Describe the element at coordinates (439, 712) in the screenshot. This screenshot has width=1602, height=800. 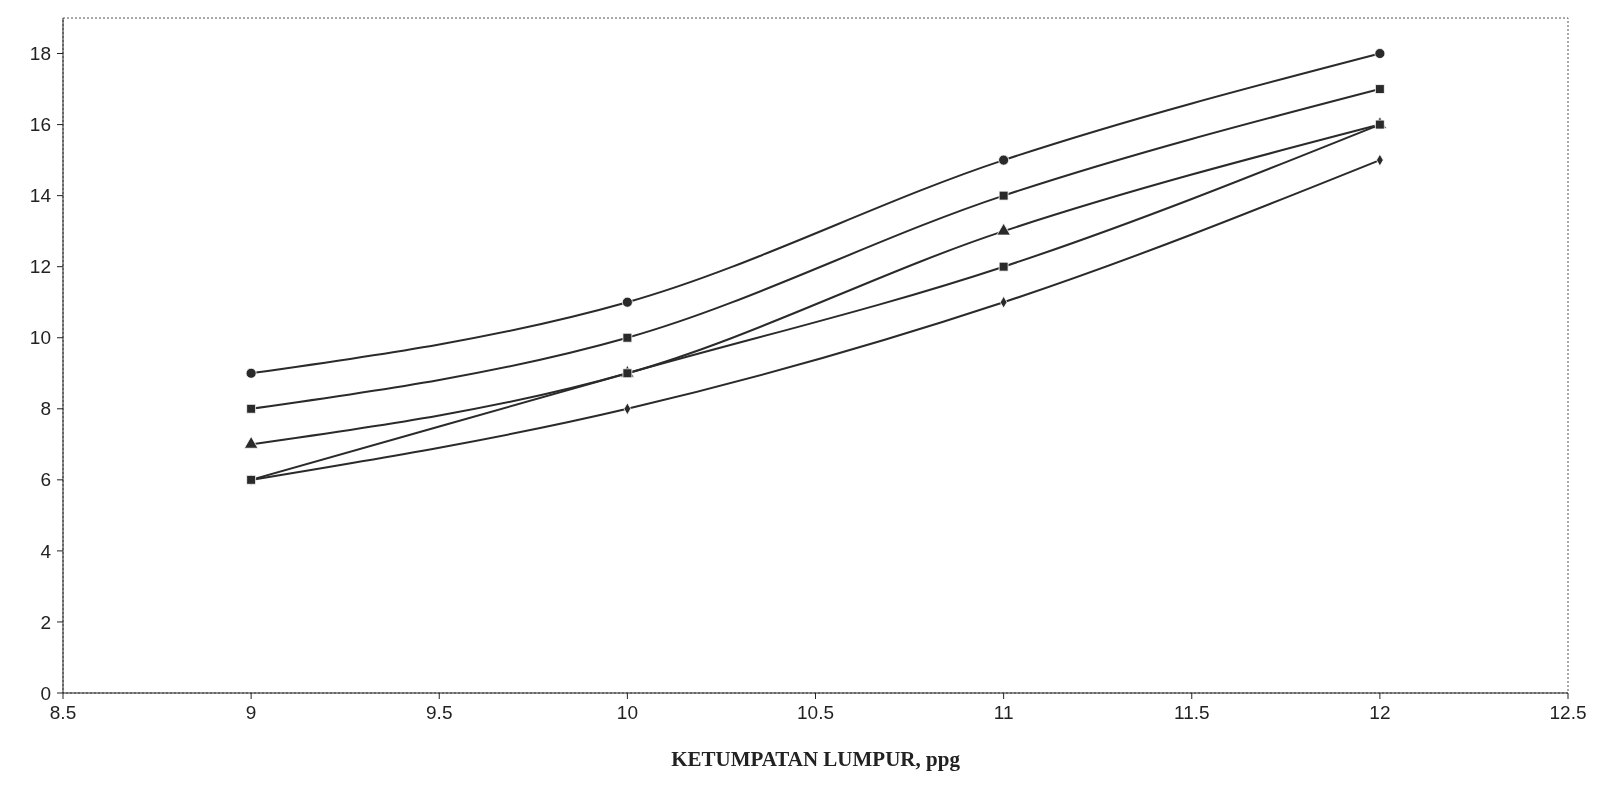
I see `x-tick-label: 9.5` at that location.